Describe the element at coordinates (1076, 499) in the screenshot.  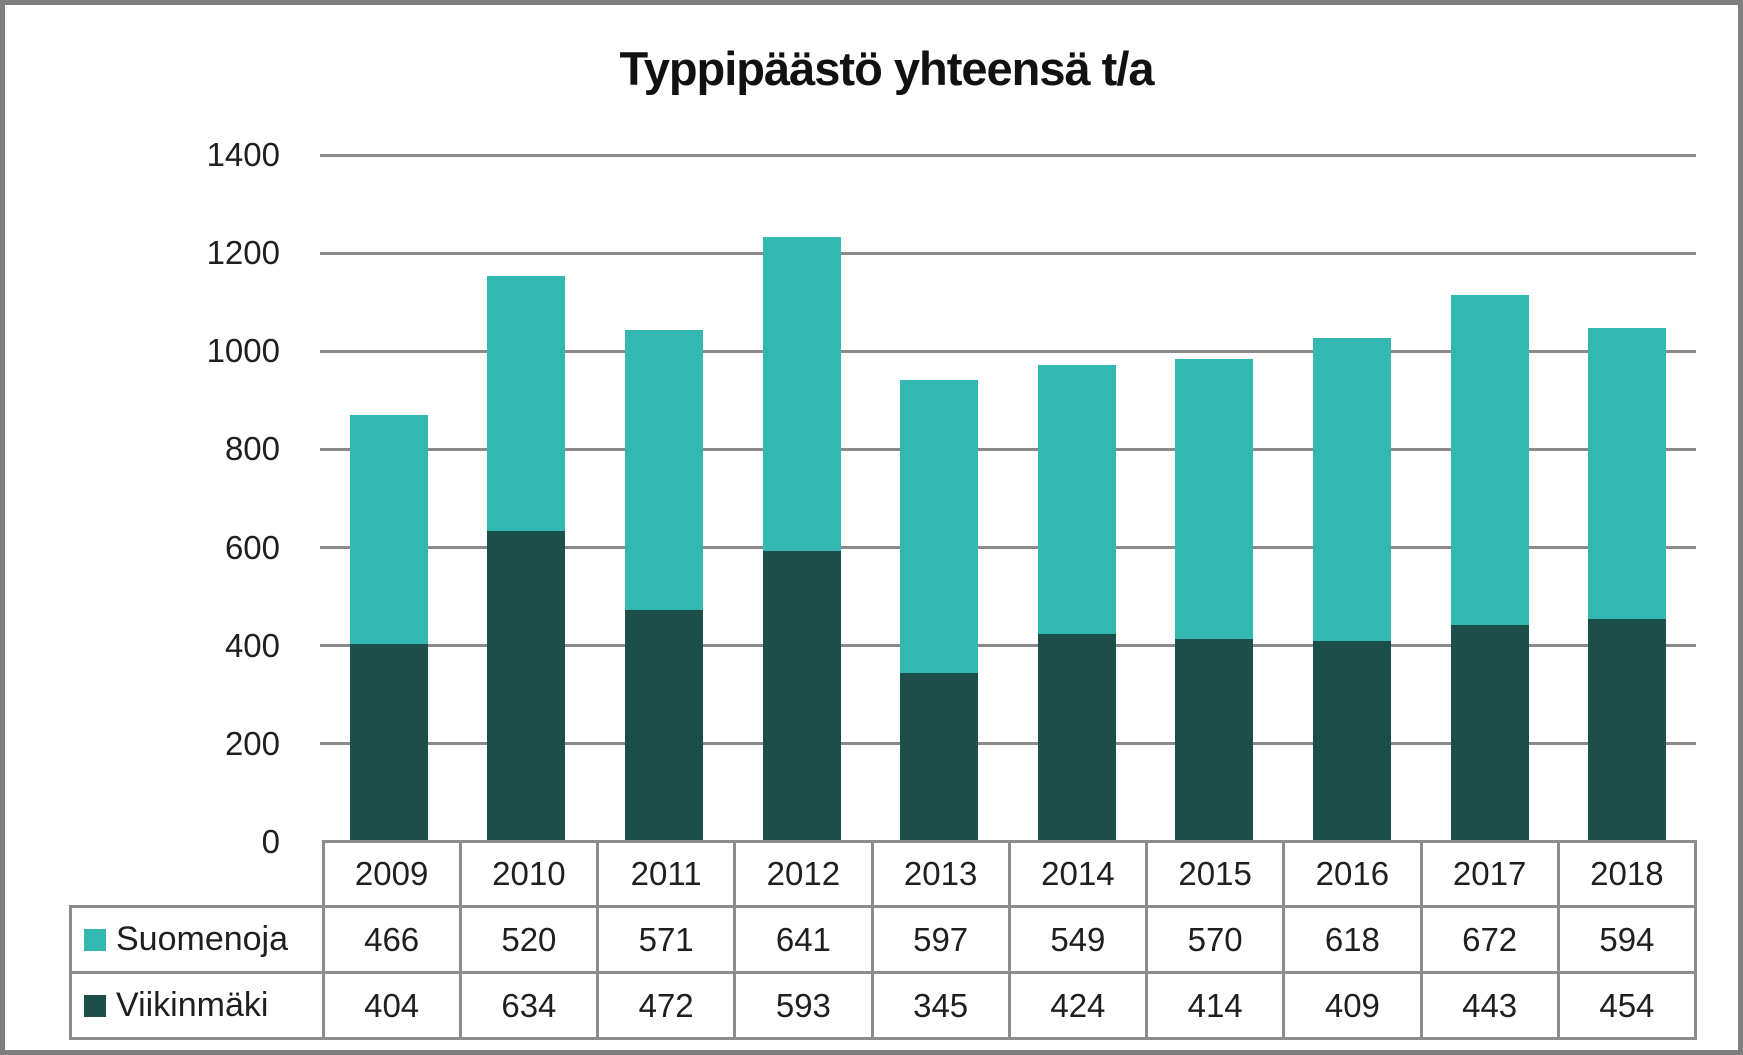
I see `bar-segment-suomenoja-2014` at that location.